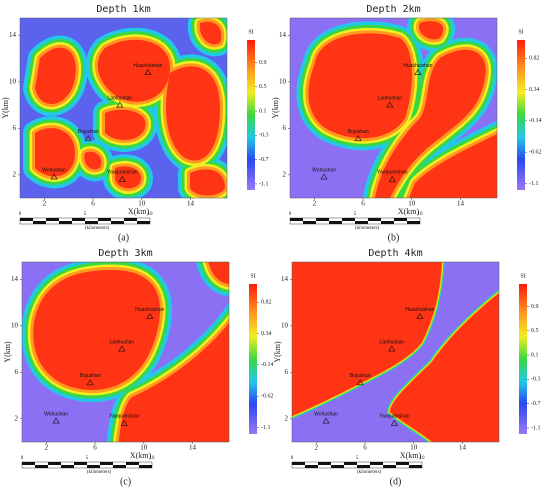 The height and width of the screenshot is (491, 550). What do you see at coordinates (534, 59) in the screenshot?
I see `colorbar-tick-label: 0.82` at bounding box center [534, 59].